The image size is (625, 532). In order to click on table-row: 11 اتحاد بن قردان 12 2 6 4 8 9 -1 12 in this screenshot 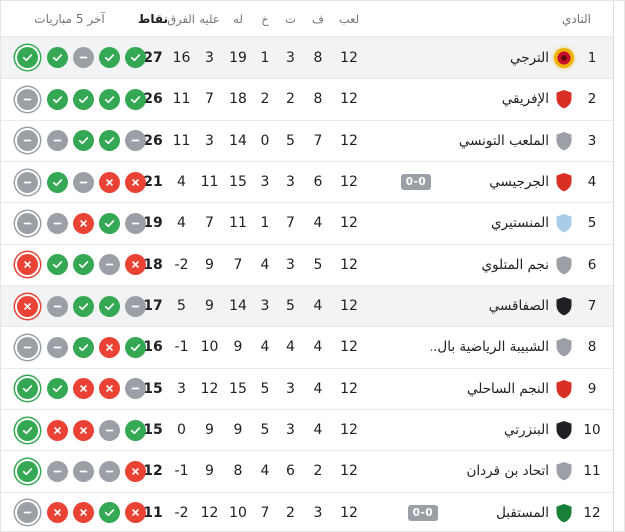, I will do `click(307, 471)`.